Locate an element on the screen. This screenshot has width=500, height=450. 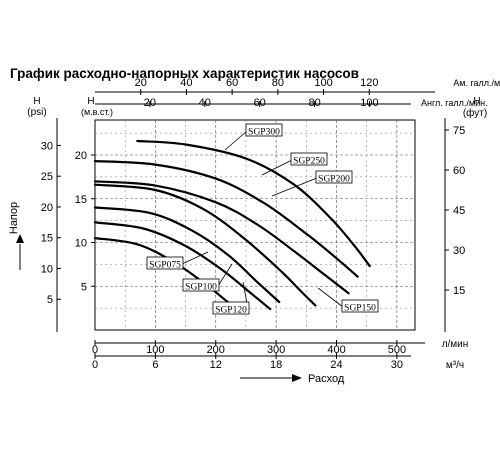
leader-sgp200 is located at coordinates (294, 187).